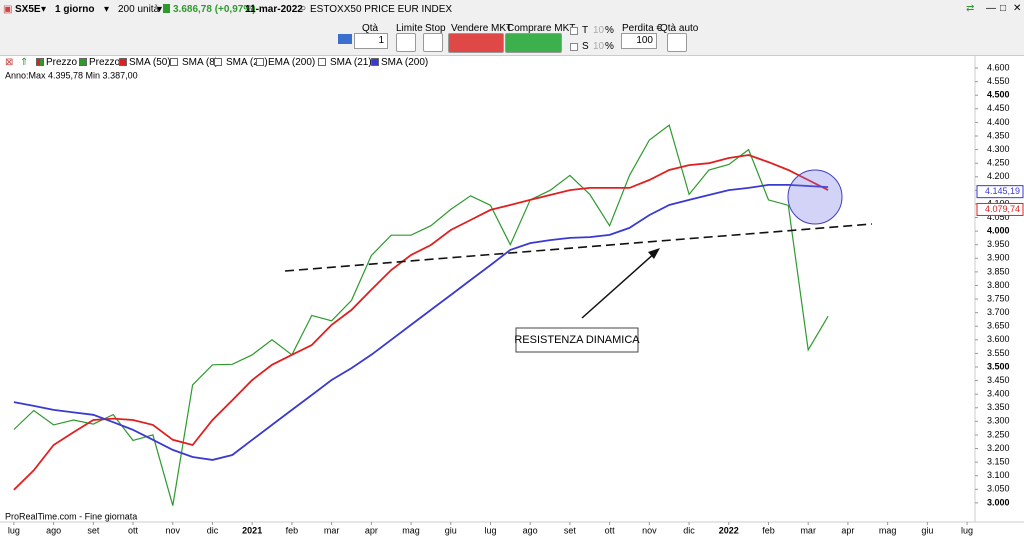 This screenshot has height=537, width=1024. I want to click on y-tick-label: 4.050, so click(998, 217).